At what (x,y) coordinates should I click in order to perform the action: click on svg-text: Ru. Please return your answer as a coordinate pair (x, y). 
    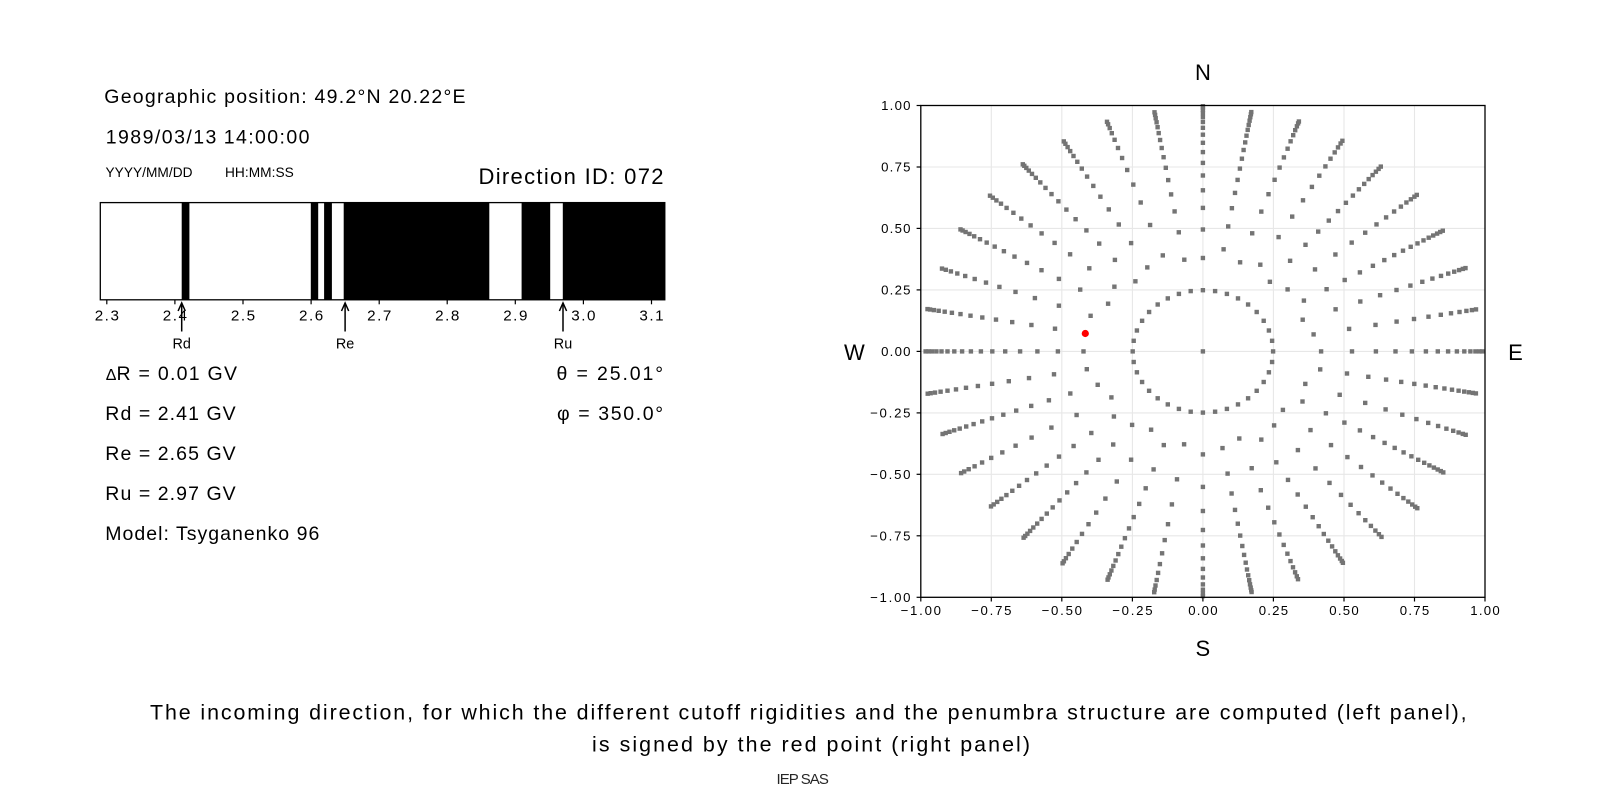
    Looking at the image, I should click on (563, 345).